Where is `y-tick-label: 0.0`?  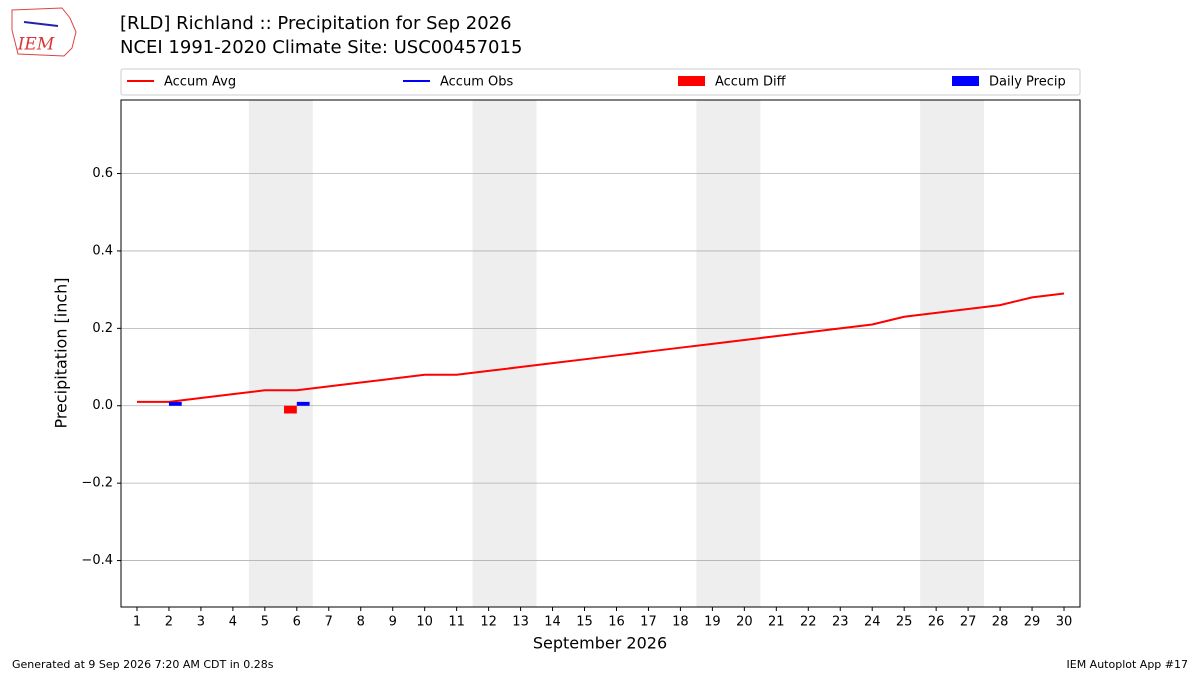 y-tick-label: 0.0 is located at coordinates (102, 405).